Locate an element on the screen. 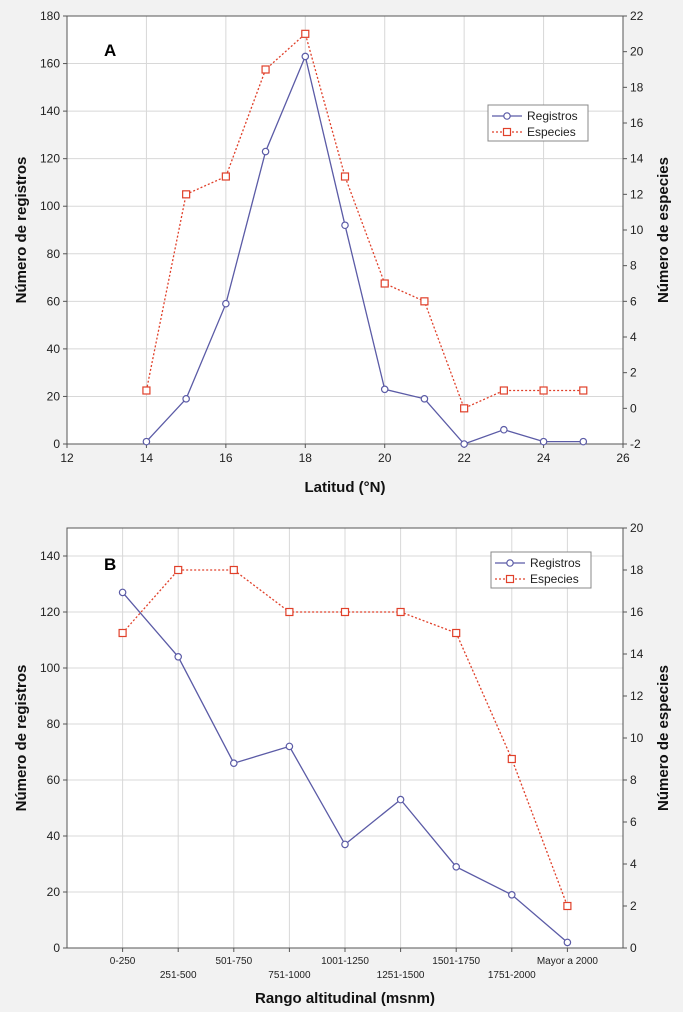  panel-b-letter: B is located at coordinates (110, 564).